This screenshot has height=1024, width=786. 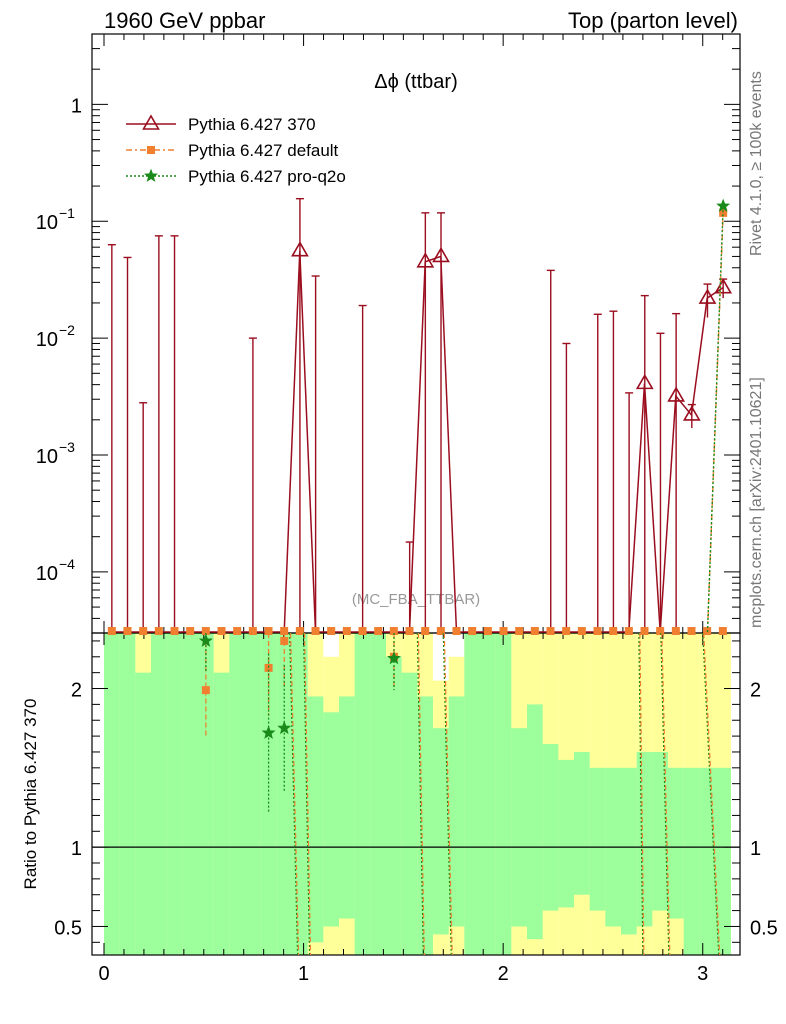 I want to click on ratio-y-tick-label-right: 0.5, so click(x=764, y=928).